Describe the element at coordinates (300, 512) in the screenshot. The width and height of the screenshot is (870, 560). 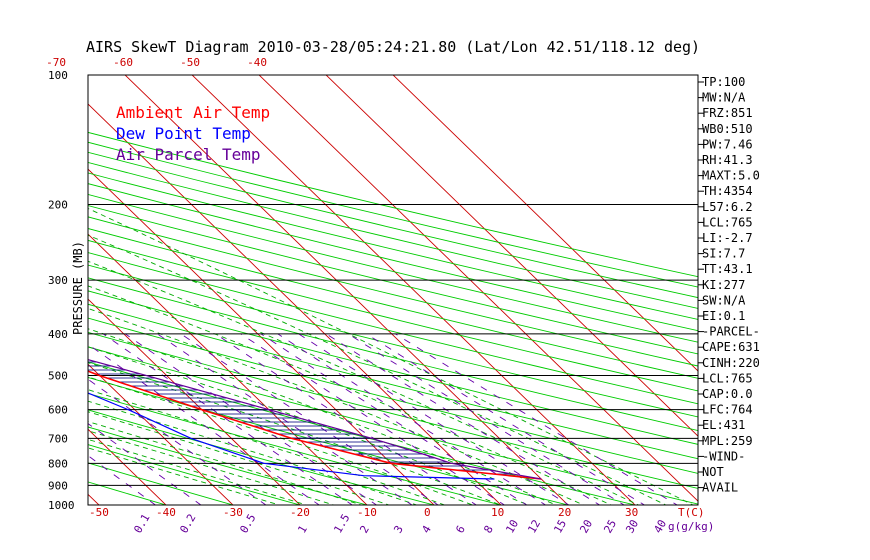
I see `bottom-temp-tick: -20` at that location.